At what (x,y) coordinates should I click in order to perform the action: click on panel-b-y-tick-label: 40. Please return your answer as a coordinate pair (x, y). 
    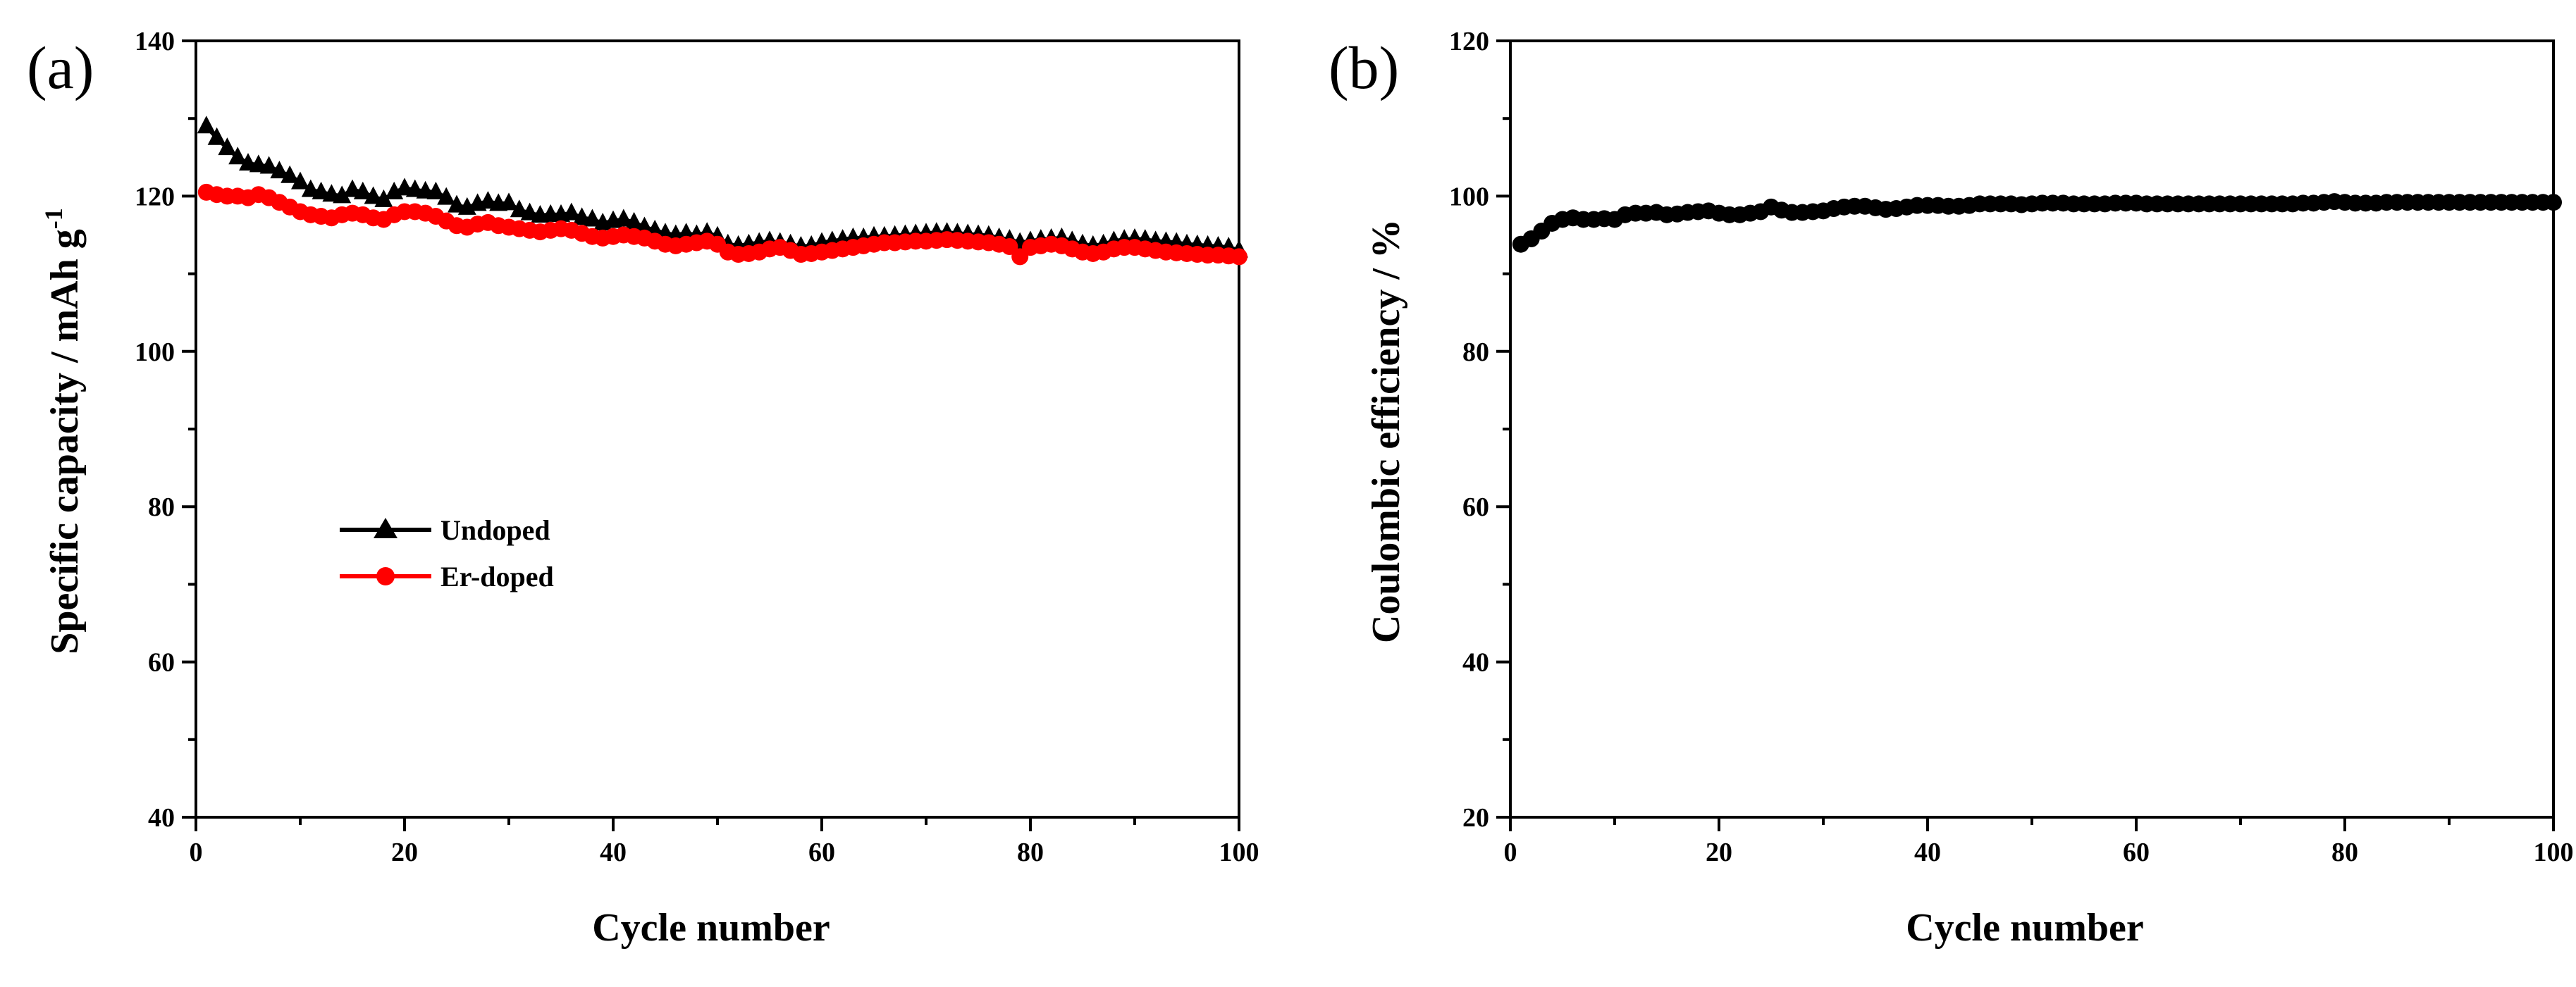
    Looking at the image, I should click on (1475, 663).